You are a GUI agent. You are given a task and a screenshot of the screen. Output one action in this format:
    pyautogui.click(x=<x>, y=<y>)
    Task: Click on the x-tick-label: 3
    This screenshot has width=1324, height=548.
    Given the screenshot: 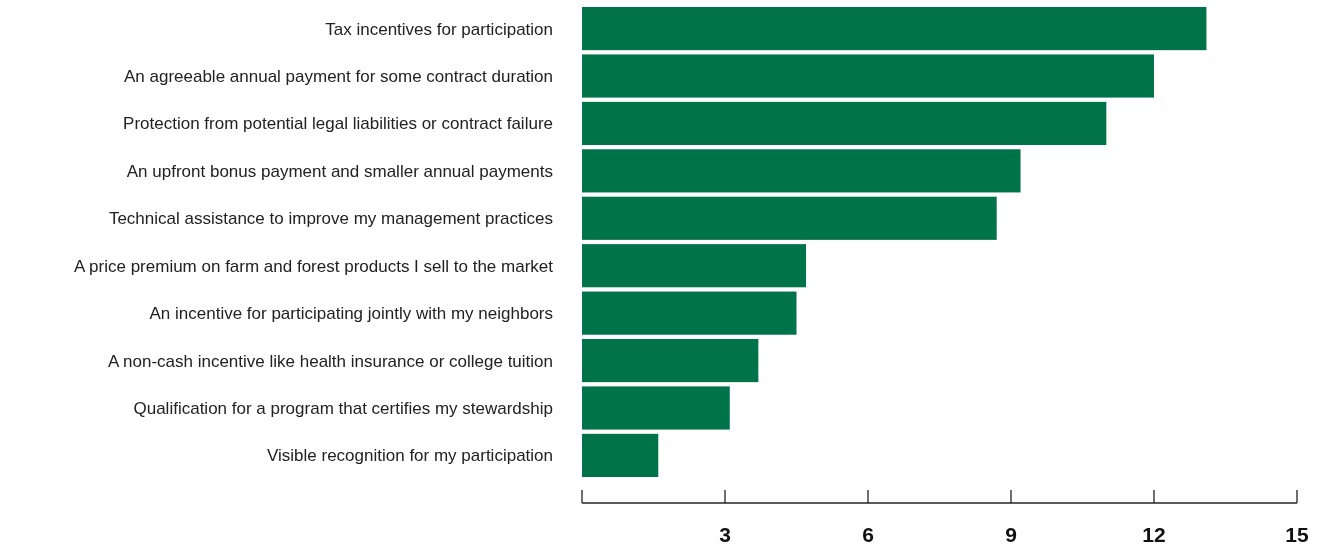 What is the action you would take?
    pyautogui.click(x=725, y=534)
    